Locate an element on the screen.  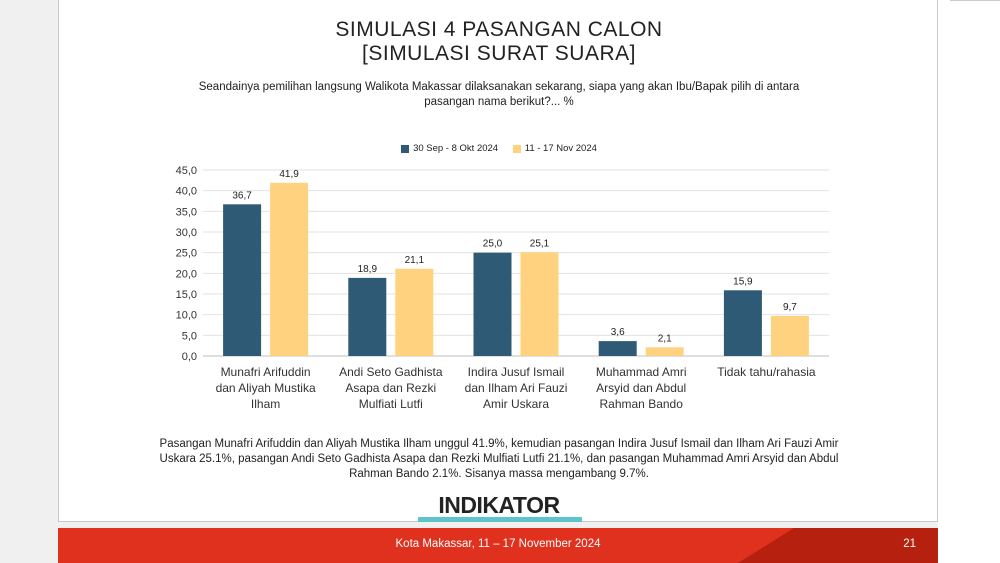
x-category-label: Mulfiati Lutfi is located at coordinates (391, 404).